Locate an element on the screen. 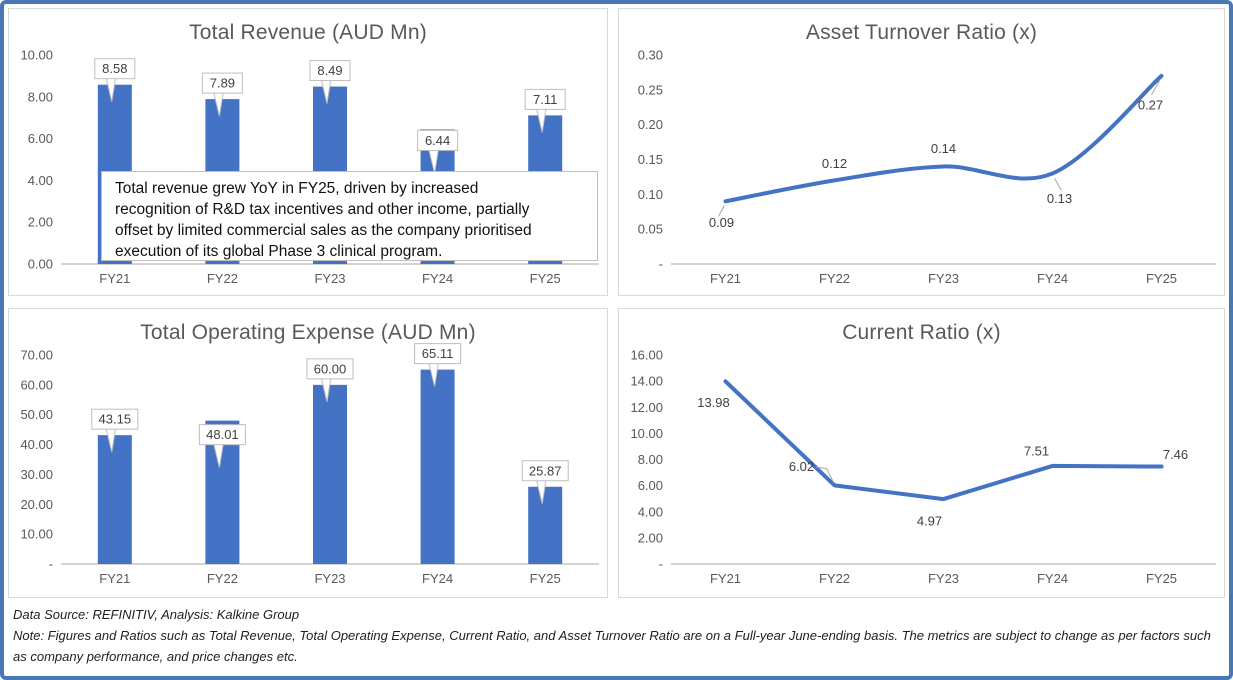 The width and height of the screenshot is (1233, 680). svg-text: 0.13 is located at coordinates (1059, 198).